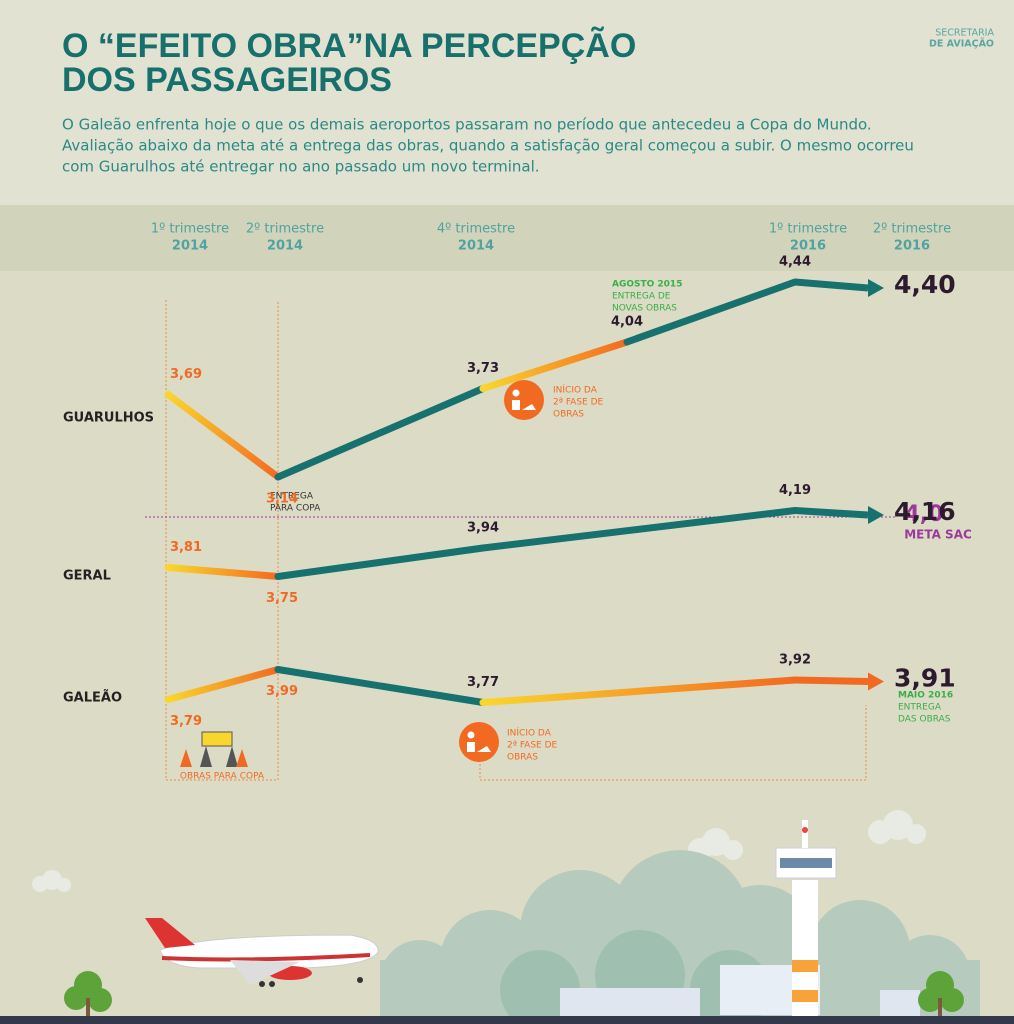  I want to click on value-label: 4,04, so click(627, 322).